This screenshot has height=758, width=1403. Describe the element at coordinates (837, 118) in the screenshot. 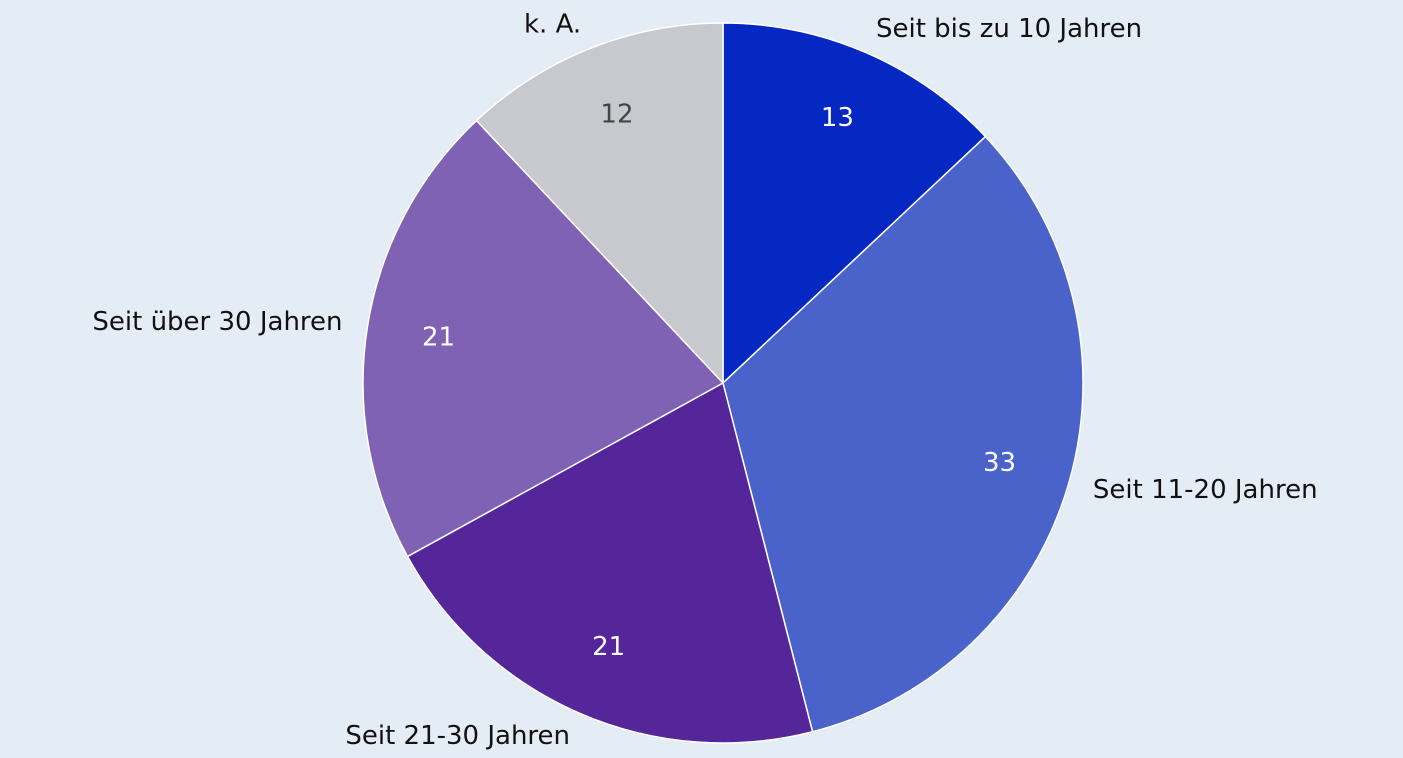

I see `value-label: 13` at that location.